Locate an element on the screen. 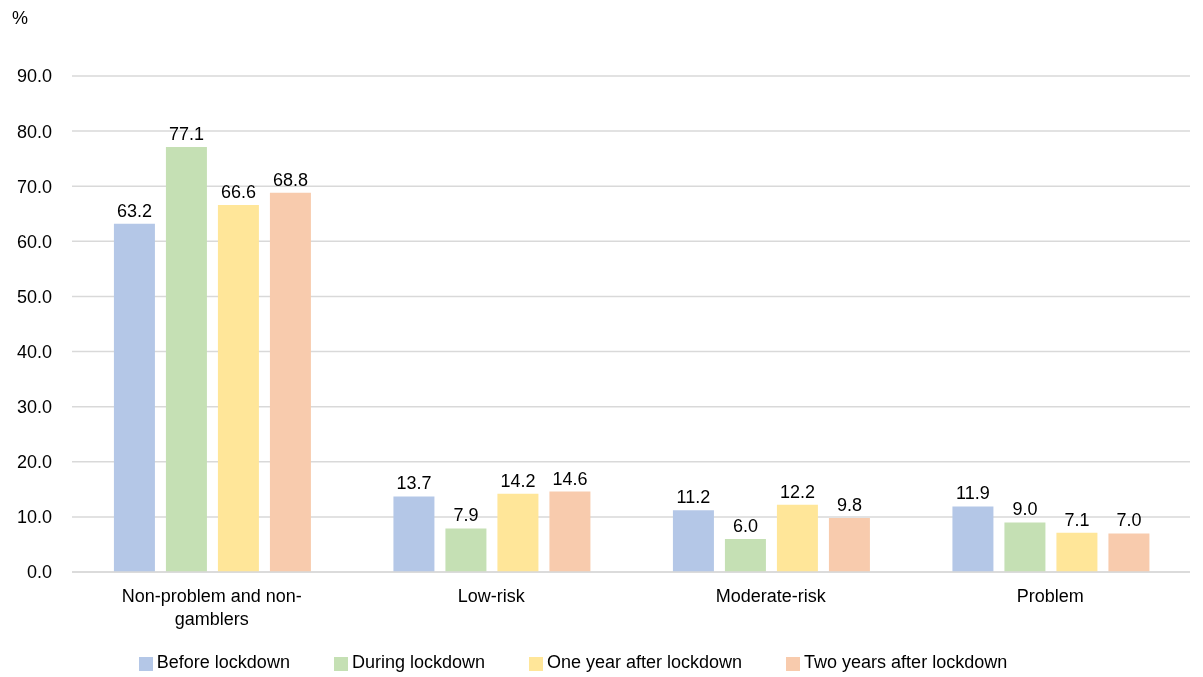  y-tick-label: 20.0 is located at coordinates (34, 462).